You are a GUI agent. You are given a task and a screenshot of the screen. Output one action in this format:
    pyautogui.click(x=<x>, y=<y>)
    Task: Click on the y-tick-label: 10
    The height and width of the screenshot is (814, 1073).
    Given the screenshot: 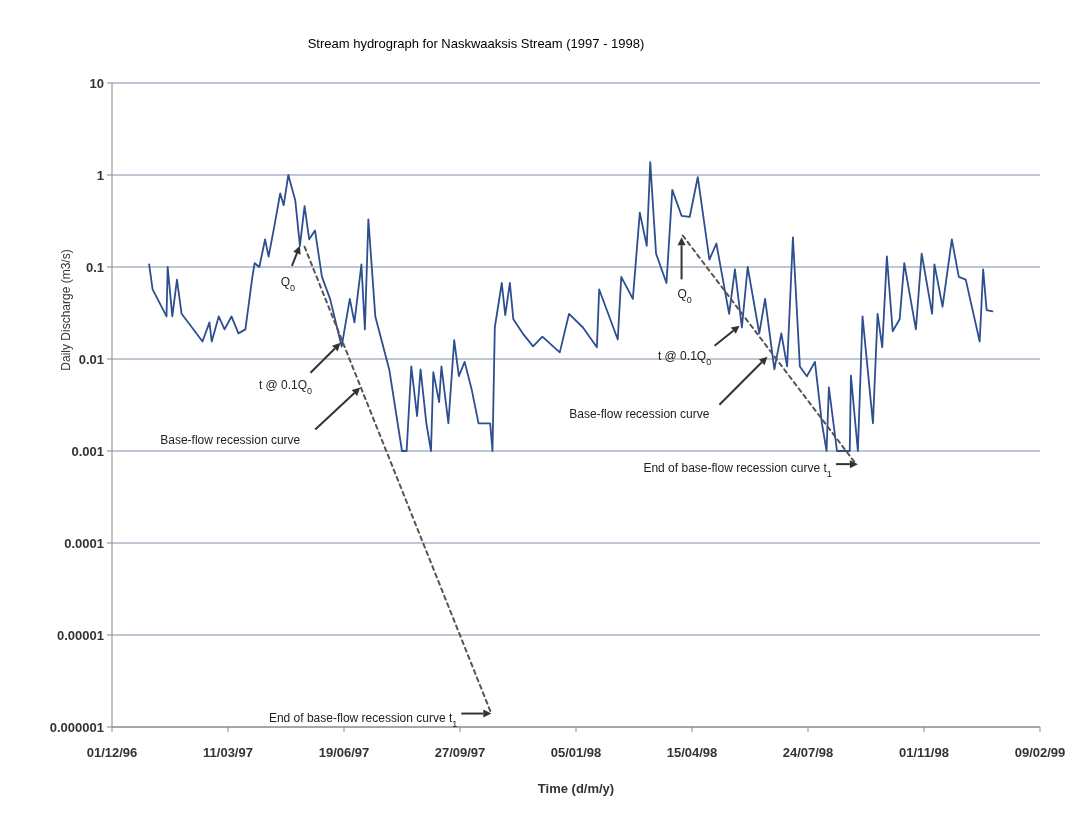 What is the action you would take?
    pyautogui.click(x=96, y=83)
    